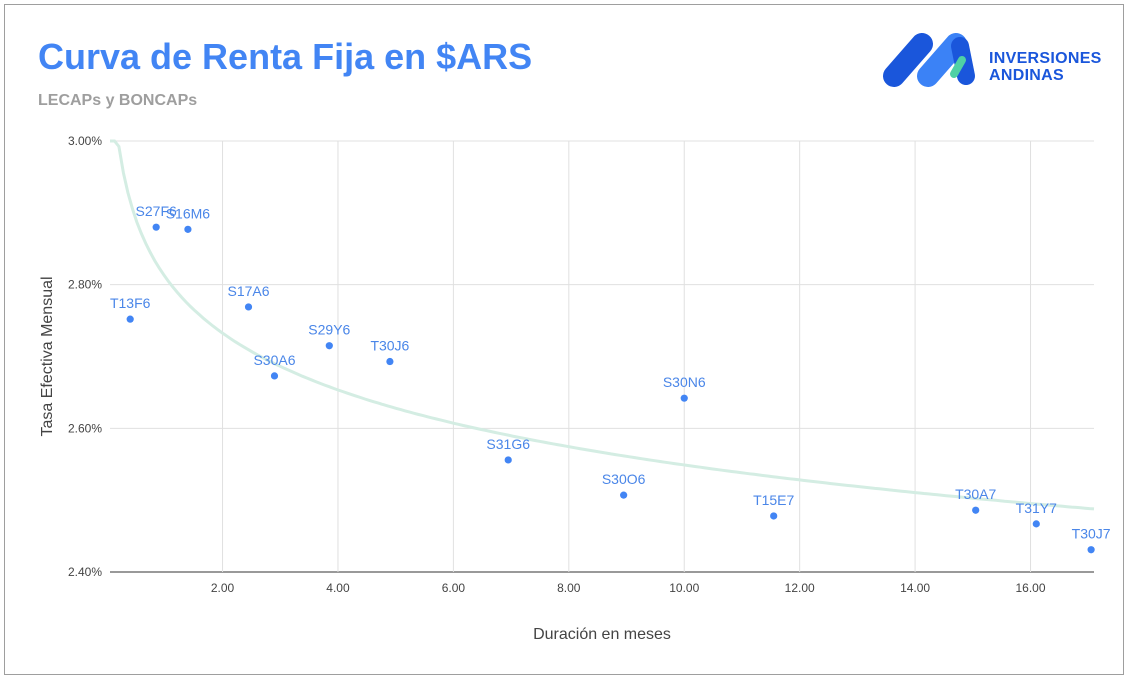  What do you see at coordinates (338, 588) in the screenshot?
I see `x-tick-label: 4.00` at bounding box center [338, 588].